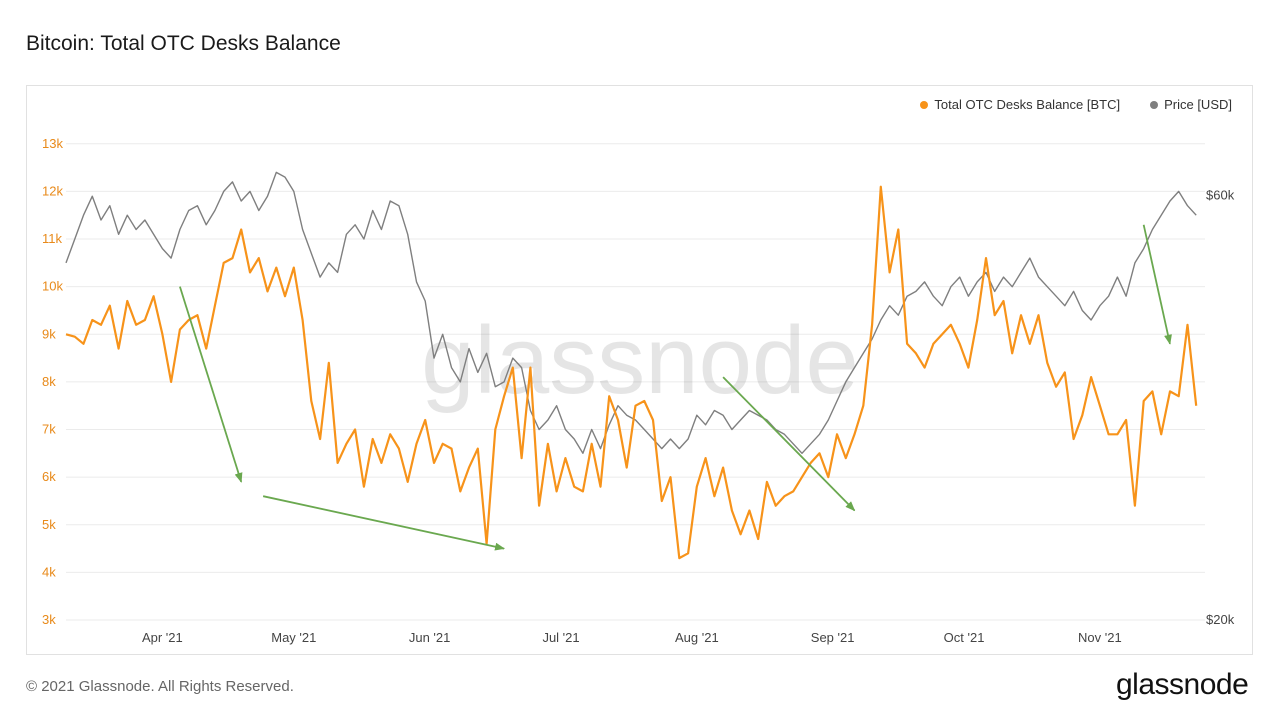 The width and height of the screenshot is (1280, 720). I want to click on y-left-tick-label: 8k, so click(49, 381).